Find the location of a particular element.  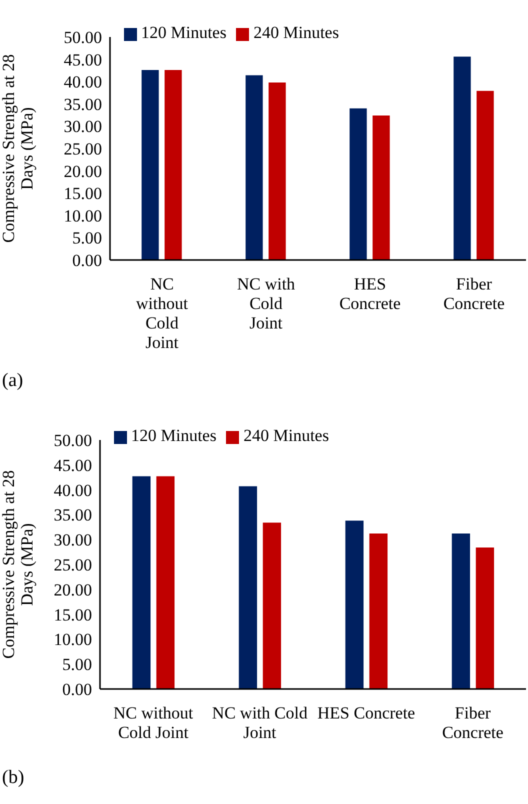

text: (b) is located at coordinates (14, 778).